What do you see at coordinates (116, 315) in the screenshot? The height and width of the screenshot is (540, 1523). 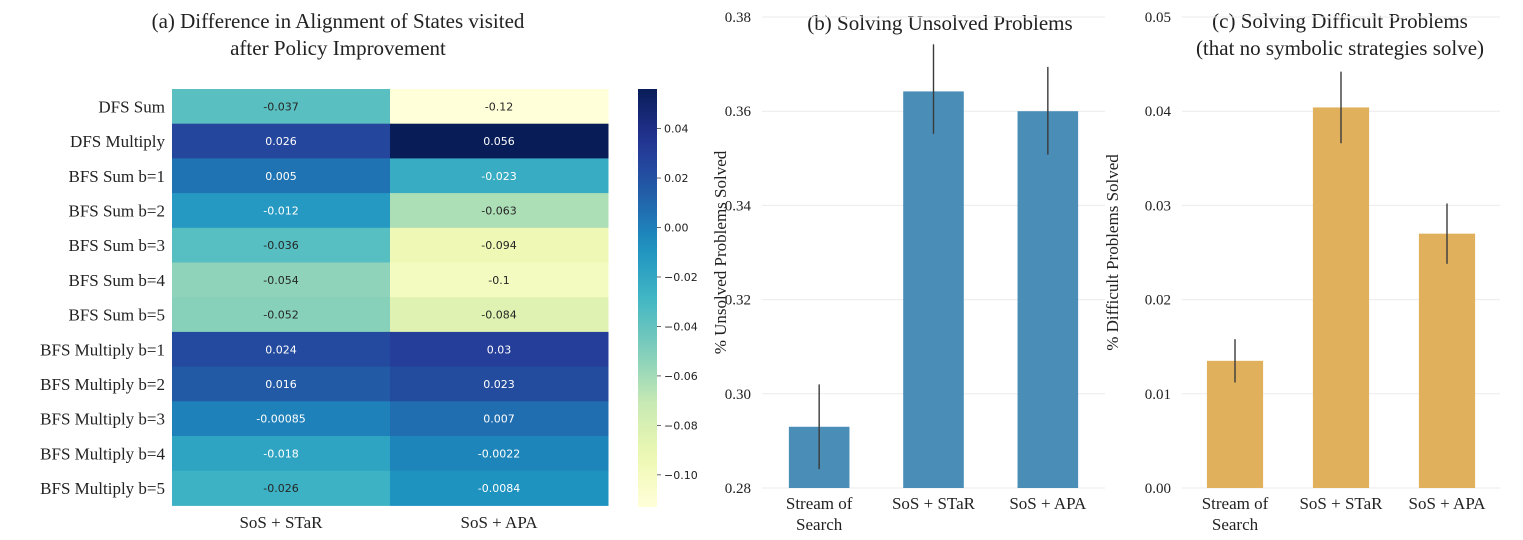 I see `heatmap-row-label: BFS Sum b=5` at bounding box center [116, 315].